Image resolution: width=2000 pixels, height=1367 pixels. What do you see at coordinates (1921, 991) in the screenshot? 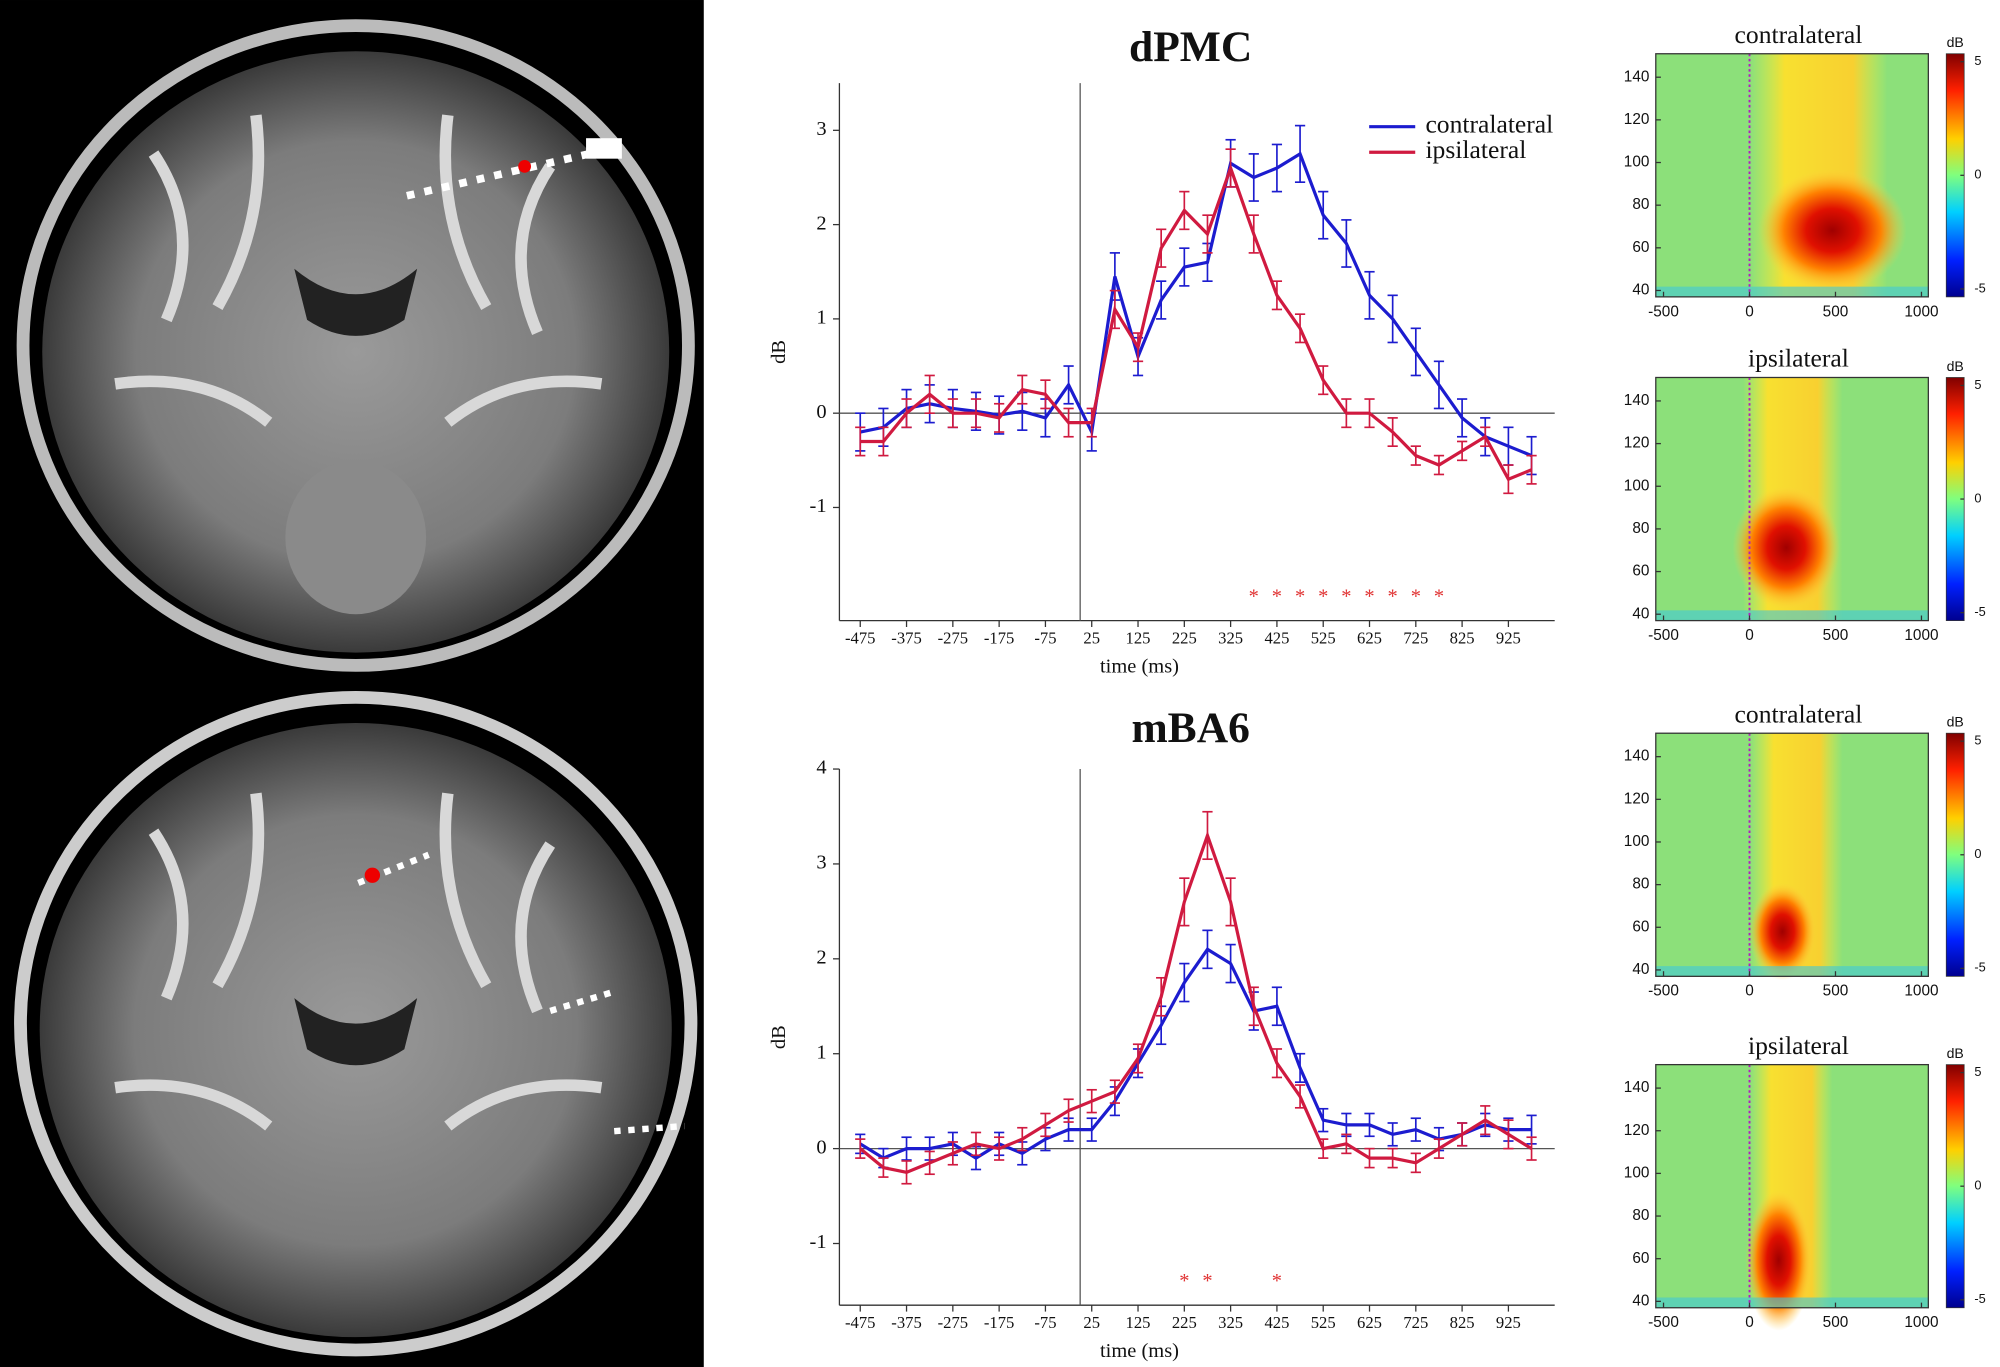
I see `x-tick-label: 1000` at bounding box center [1921, 991].